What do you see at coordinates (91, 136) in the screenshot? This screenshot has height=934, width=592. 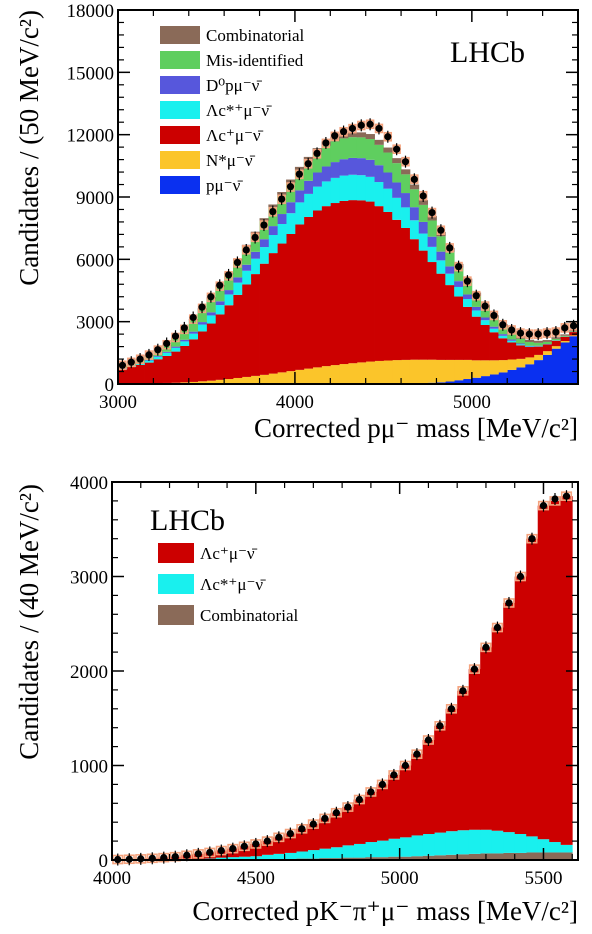 I see `y-tick-label: 12000` at bounding box center [91, 136].